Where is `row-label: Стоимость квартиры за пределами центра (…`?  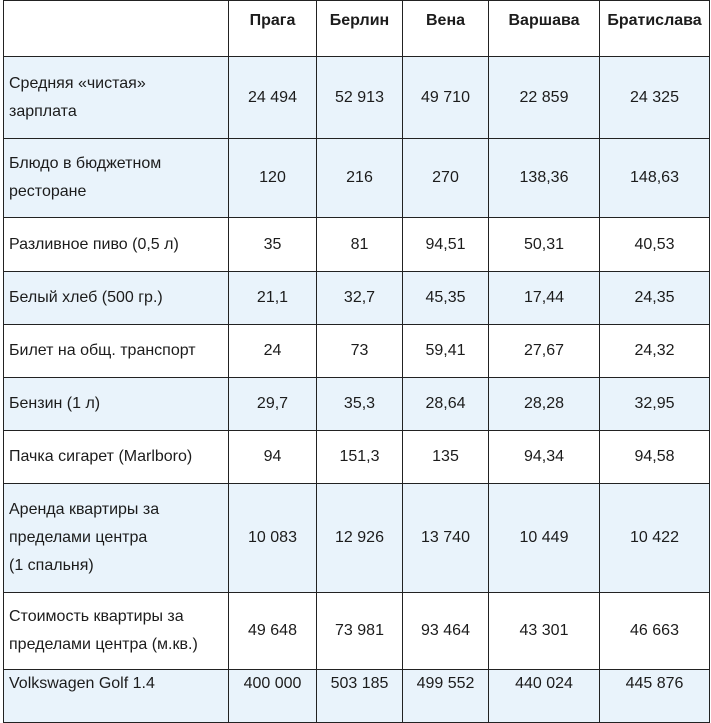 row-label: Стоимость квартиры за пределами центра (… is located at coordinates (116, 631).